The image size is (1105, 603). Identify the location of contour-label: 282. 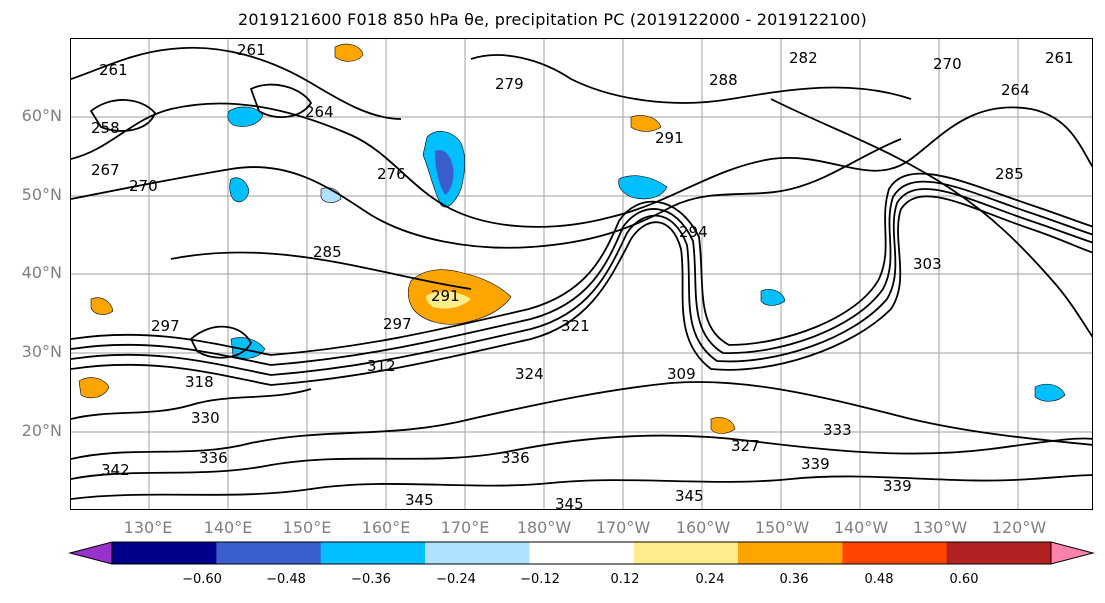
(803, 58).